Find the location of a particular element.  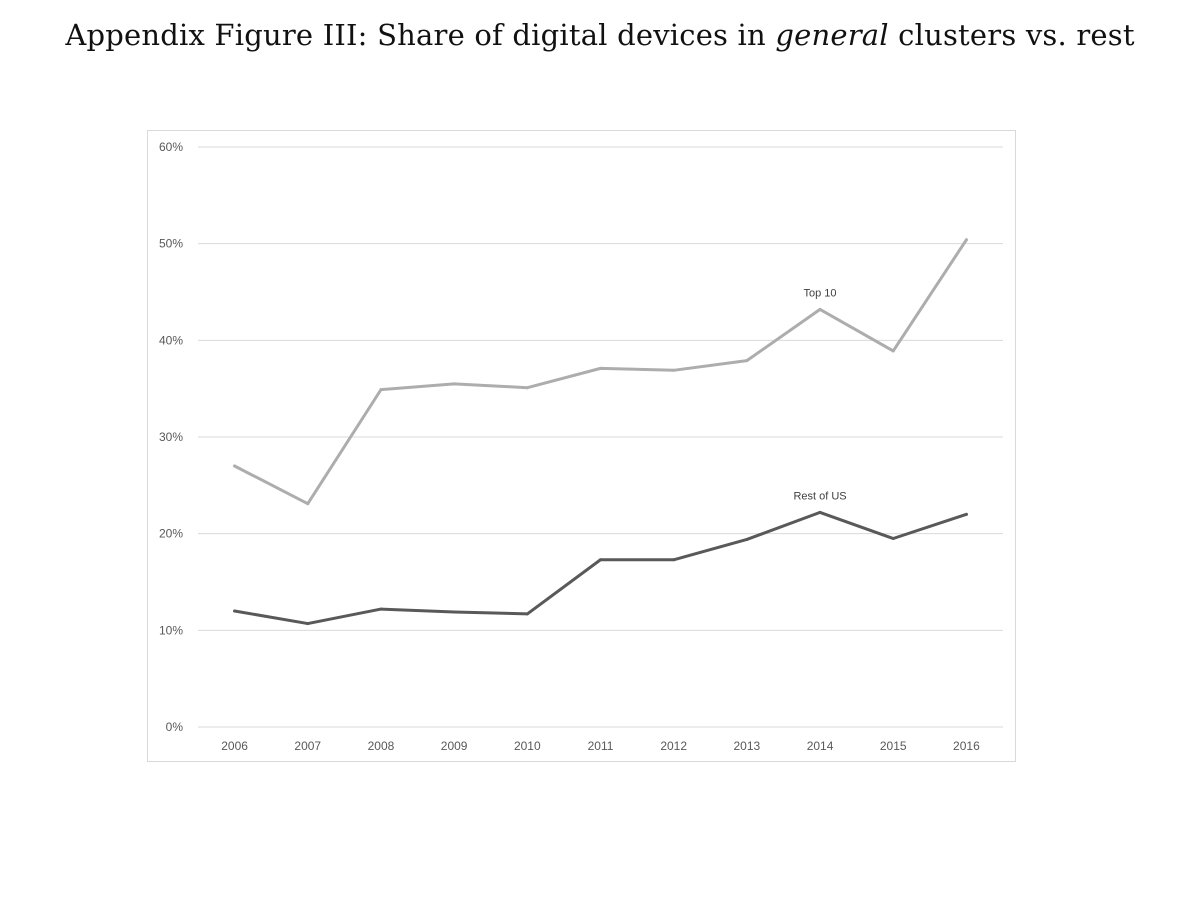

x-tick-label: 2006 is located at coordinates (234, 746).